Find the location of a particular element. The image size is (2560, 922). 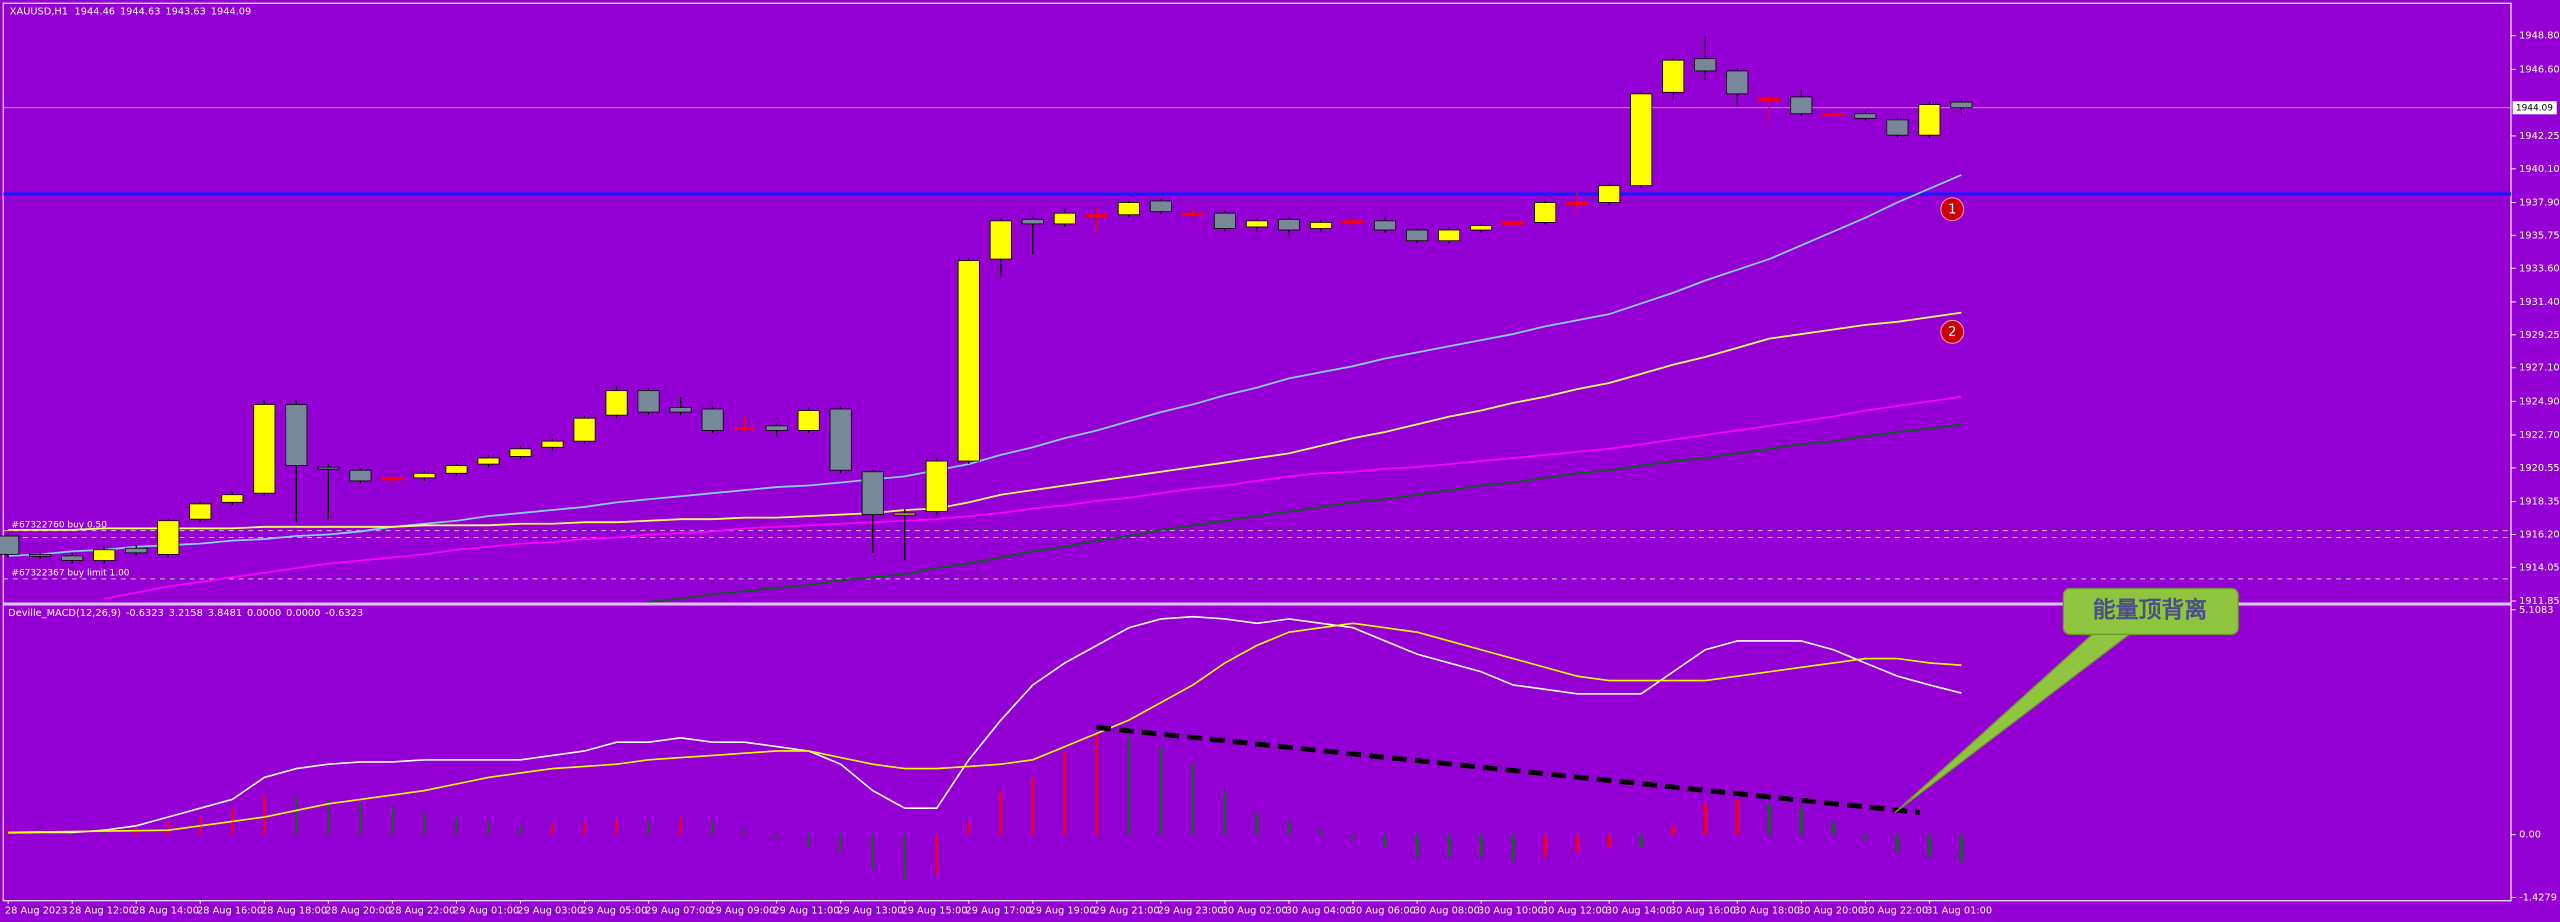

x-tick-label: 29 Aug 01:00 is located at coordinates (486, 911).